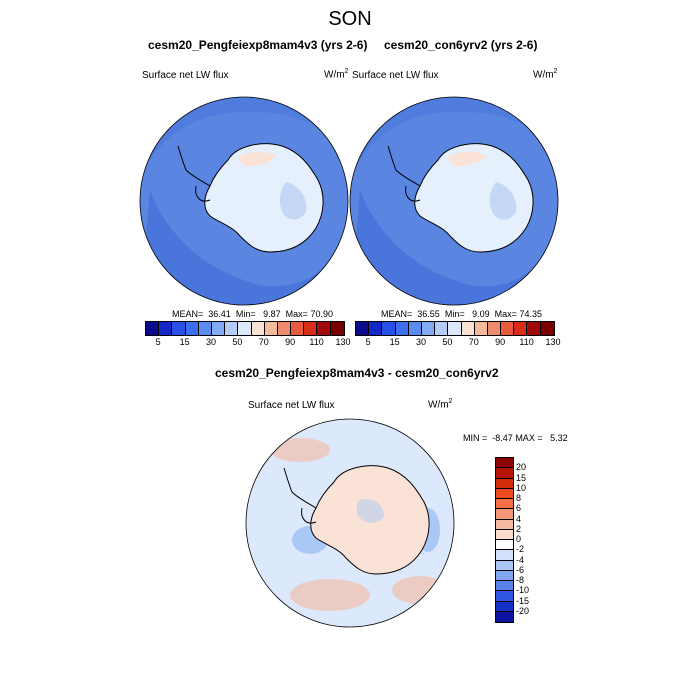 The width and height of the screenshot is (700, 700). I want to click on panel3-map, so click(350, 523).